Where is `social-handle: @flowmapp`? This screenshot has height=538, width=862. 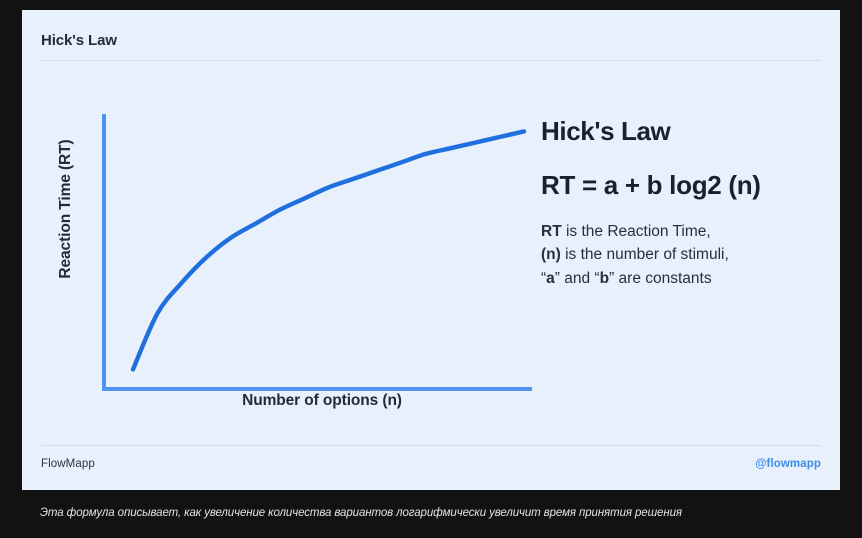 social-handle: @flowmapp is located at coordinates (788, 464).